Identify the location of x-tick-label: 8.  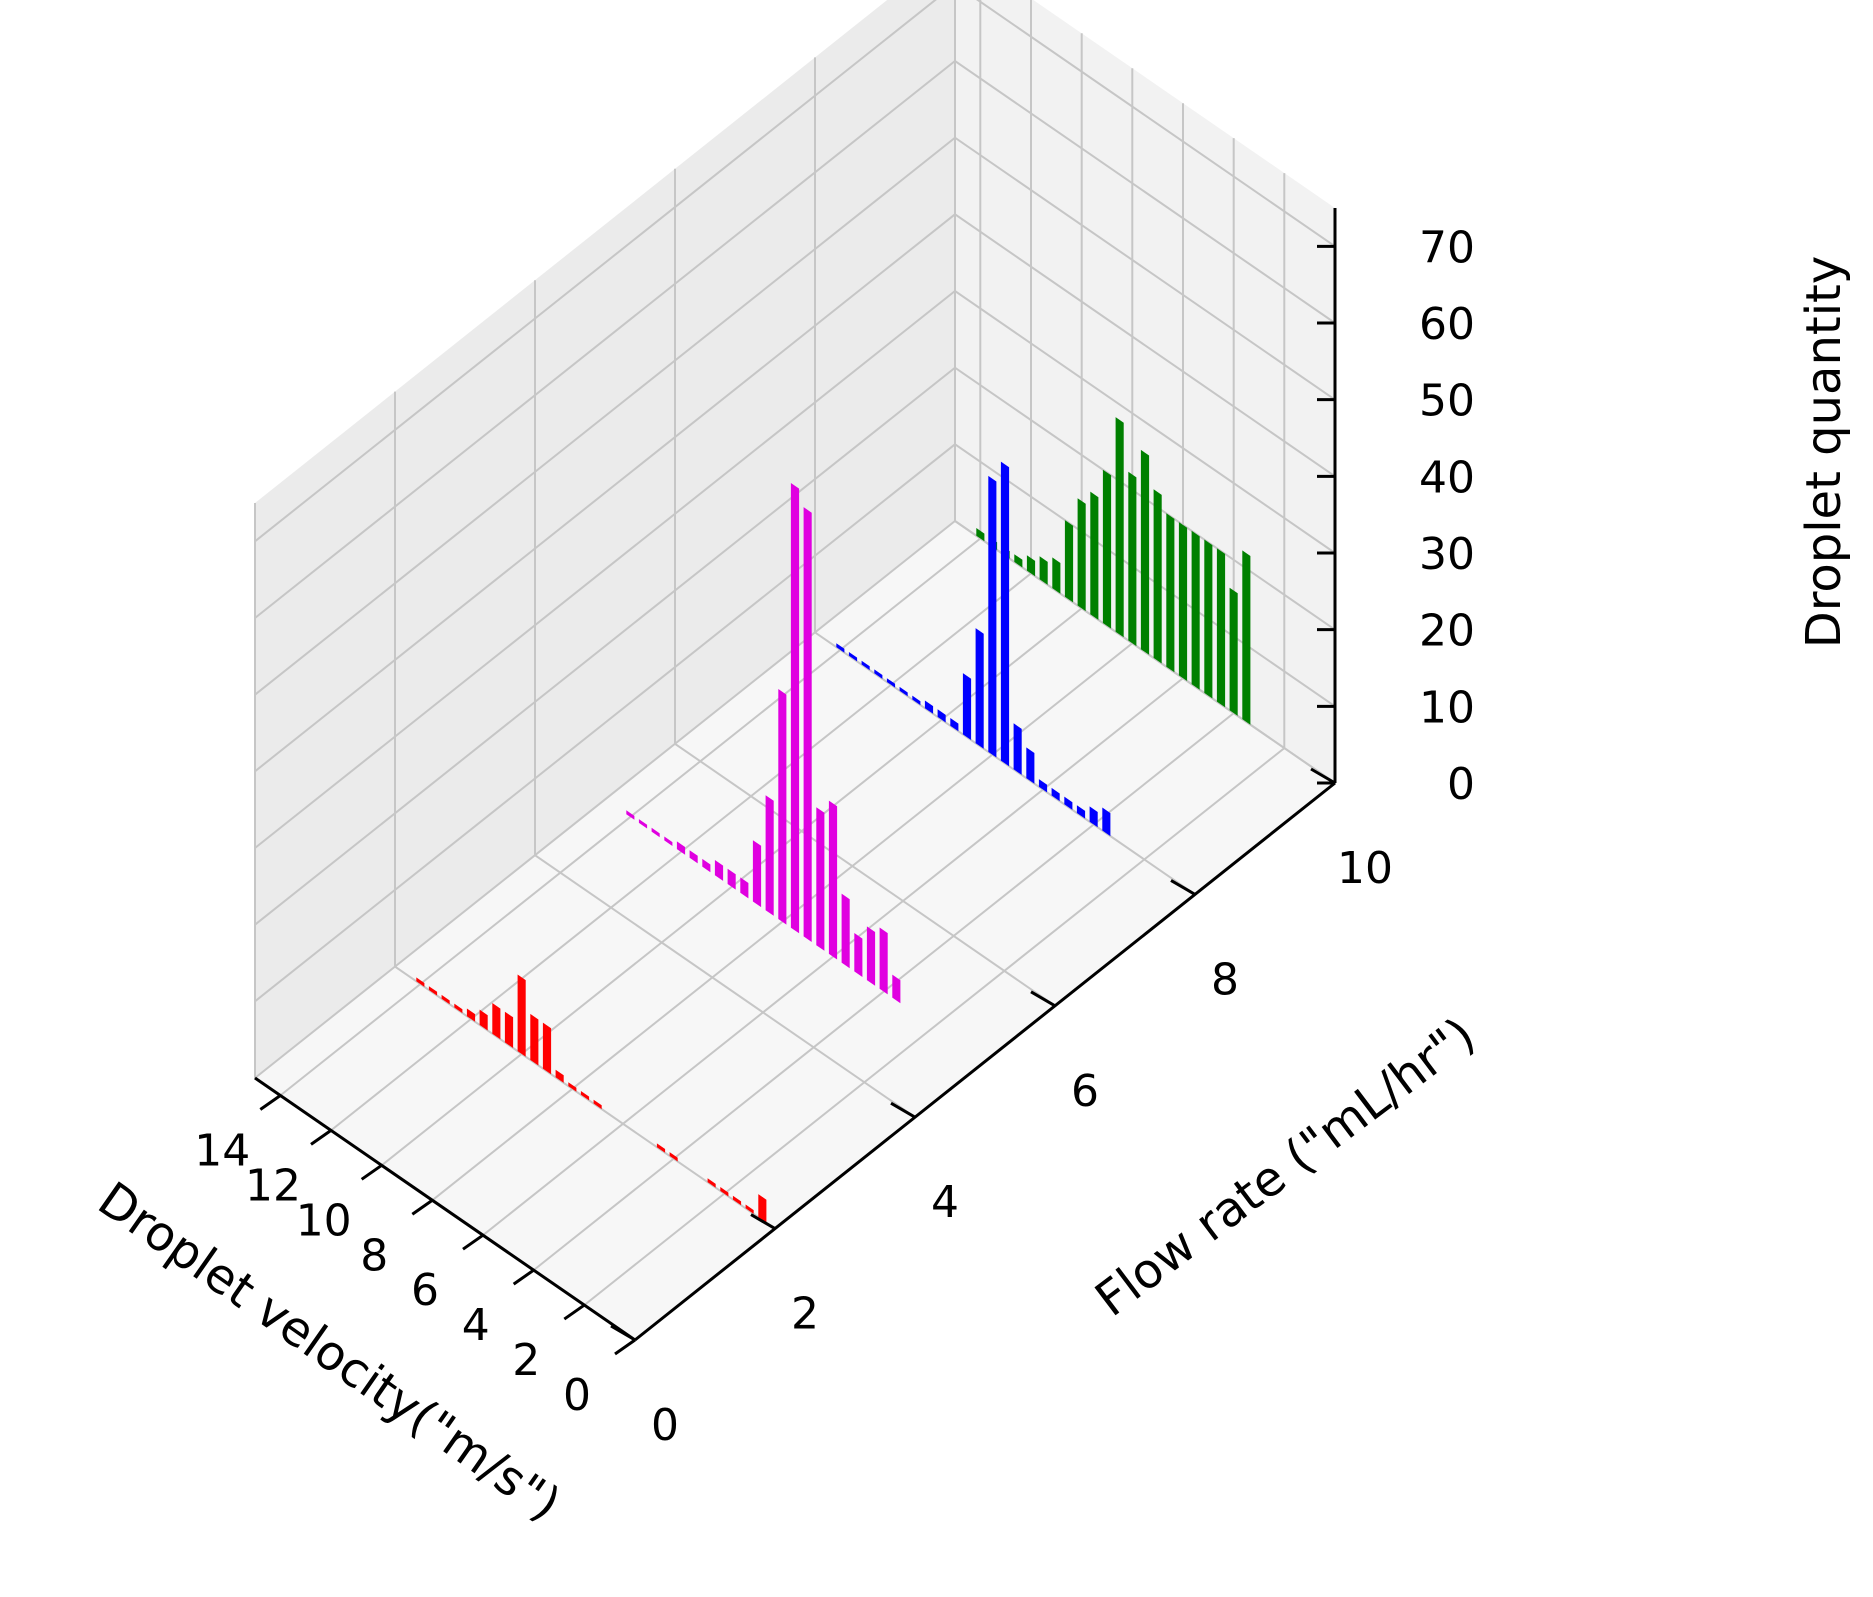
(374, 1255).